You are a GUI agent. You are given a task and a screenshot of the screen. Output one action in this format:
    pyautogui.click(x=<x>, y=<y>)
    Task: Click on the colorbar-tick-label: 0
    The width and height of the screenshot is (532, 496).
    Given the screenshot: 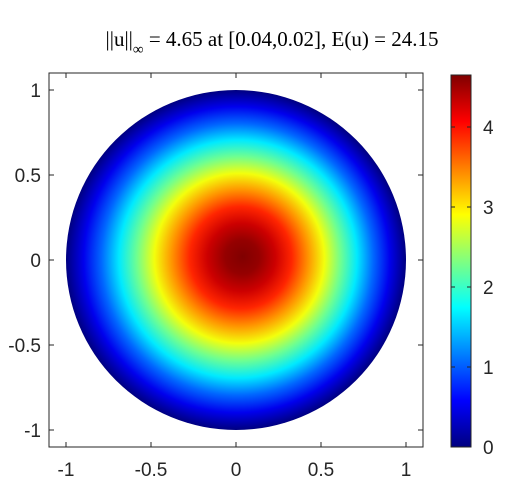 What is the action you would take?
    pyautogui.click(x=488, y=448)
    